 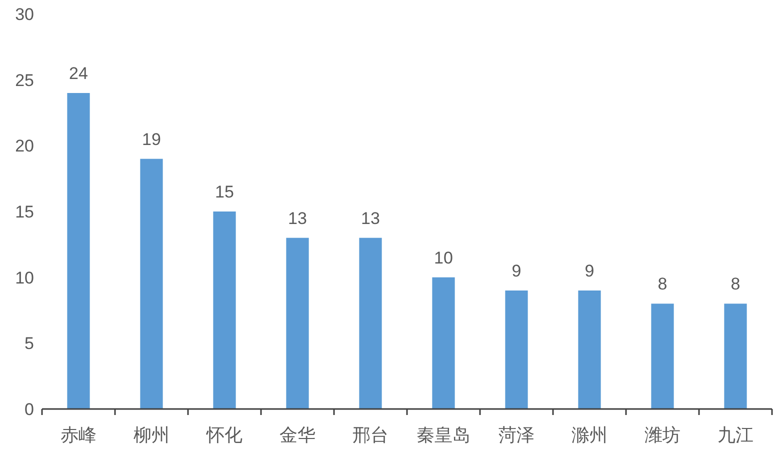 I want to click on y-tick-label: 25, so click(x=24, y=80).